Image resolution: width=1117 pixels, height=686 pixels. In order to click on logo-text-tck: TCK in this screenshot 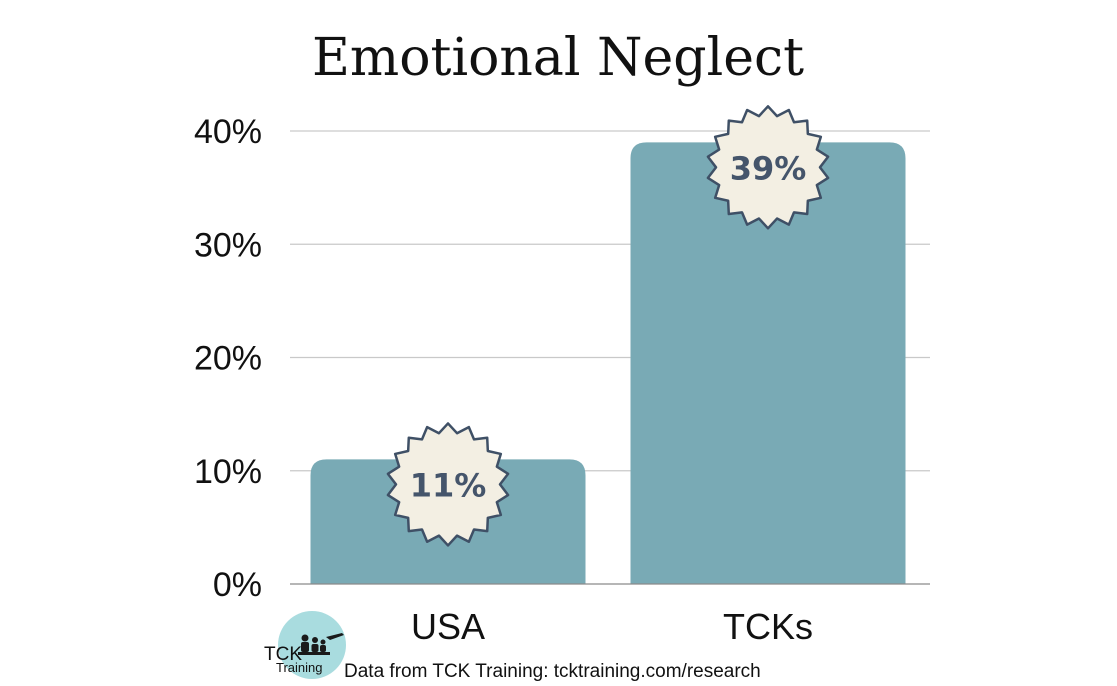, I will do `click(283, 654)`.